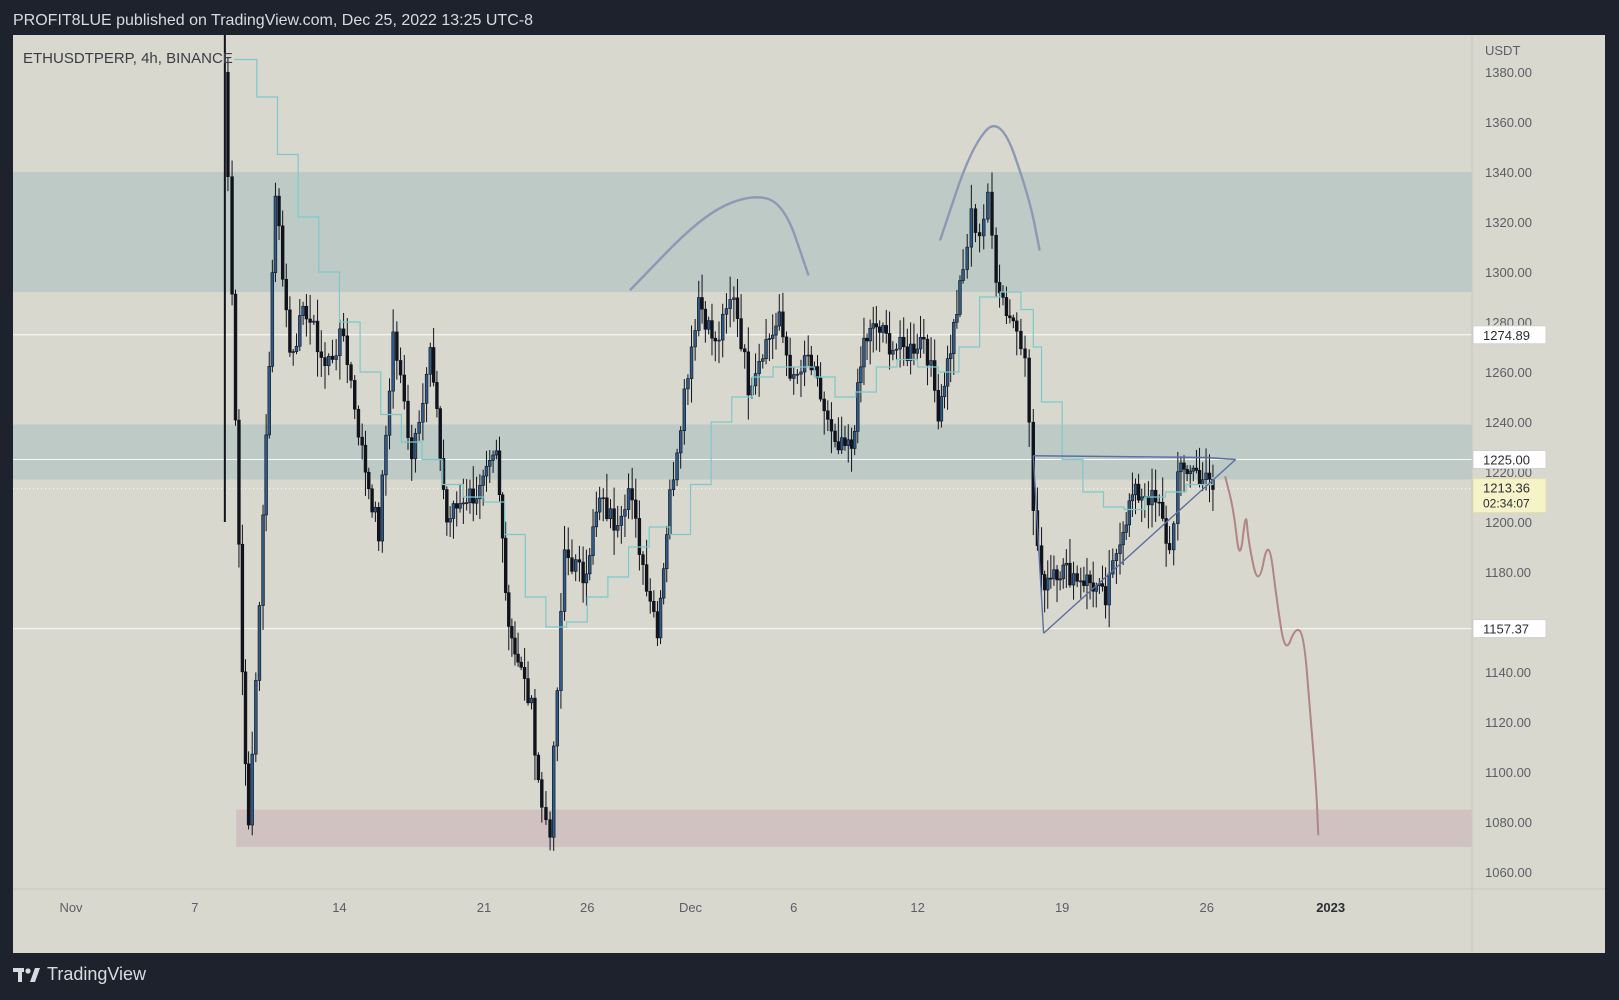  Describe the element at coordinates (1207, 907) in the screenshot. I see `x-tick-label: 26` at that location.